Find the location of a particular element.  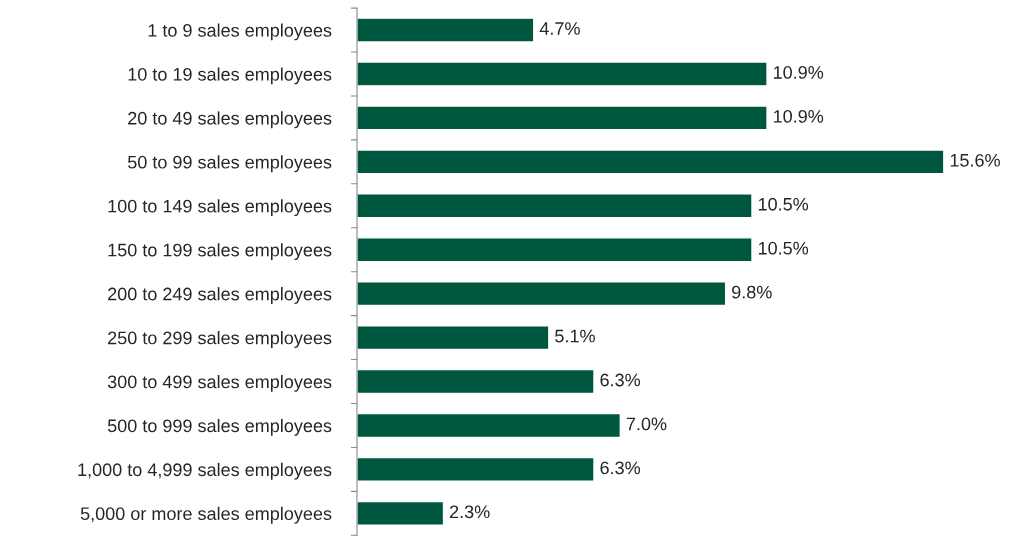

y-tick-label: 500 to 999 sales employees is located at coordinates (219, 427).